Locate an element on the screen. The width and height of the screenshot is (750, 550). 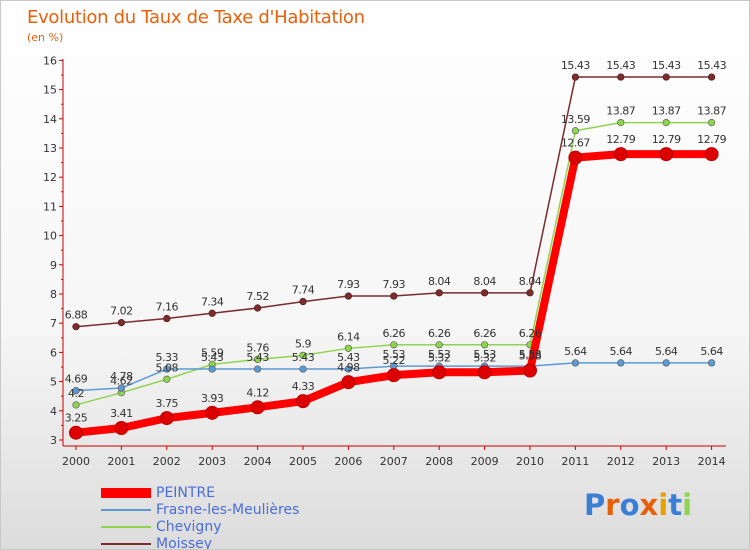
chart-title: Evolution du Taux de Taxe d'Habitation is located at coordinates (196, 17).